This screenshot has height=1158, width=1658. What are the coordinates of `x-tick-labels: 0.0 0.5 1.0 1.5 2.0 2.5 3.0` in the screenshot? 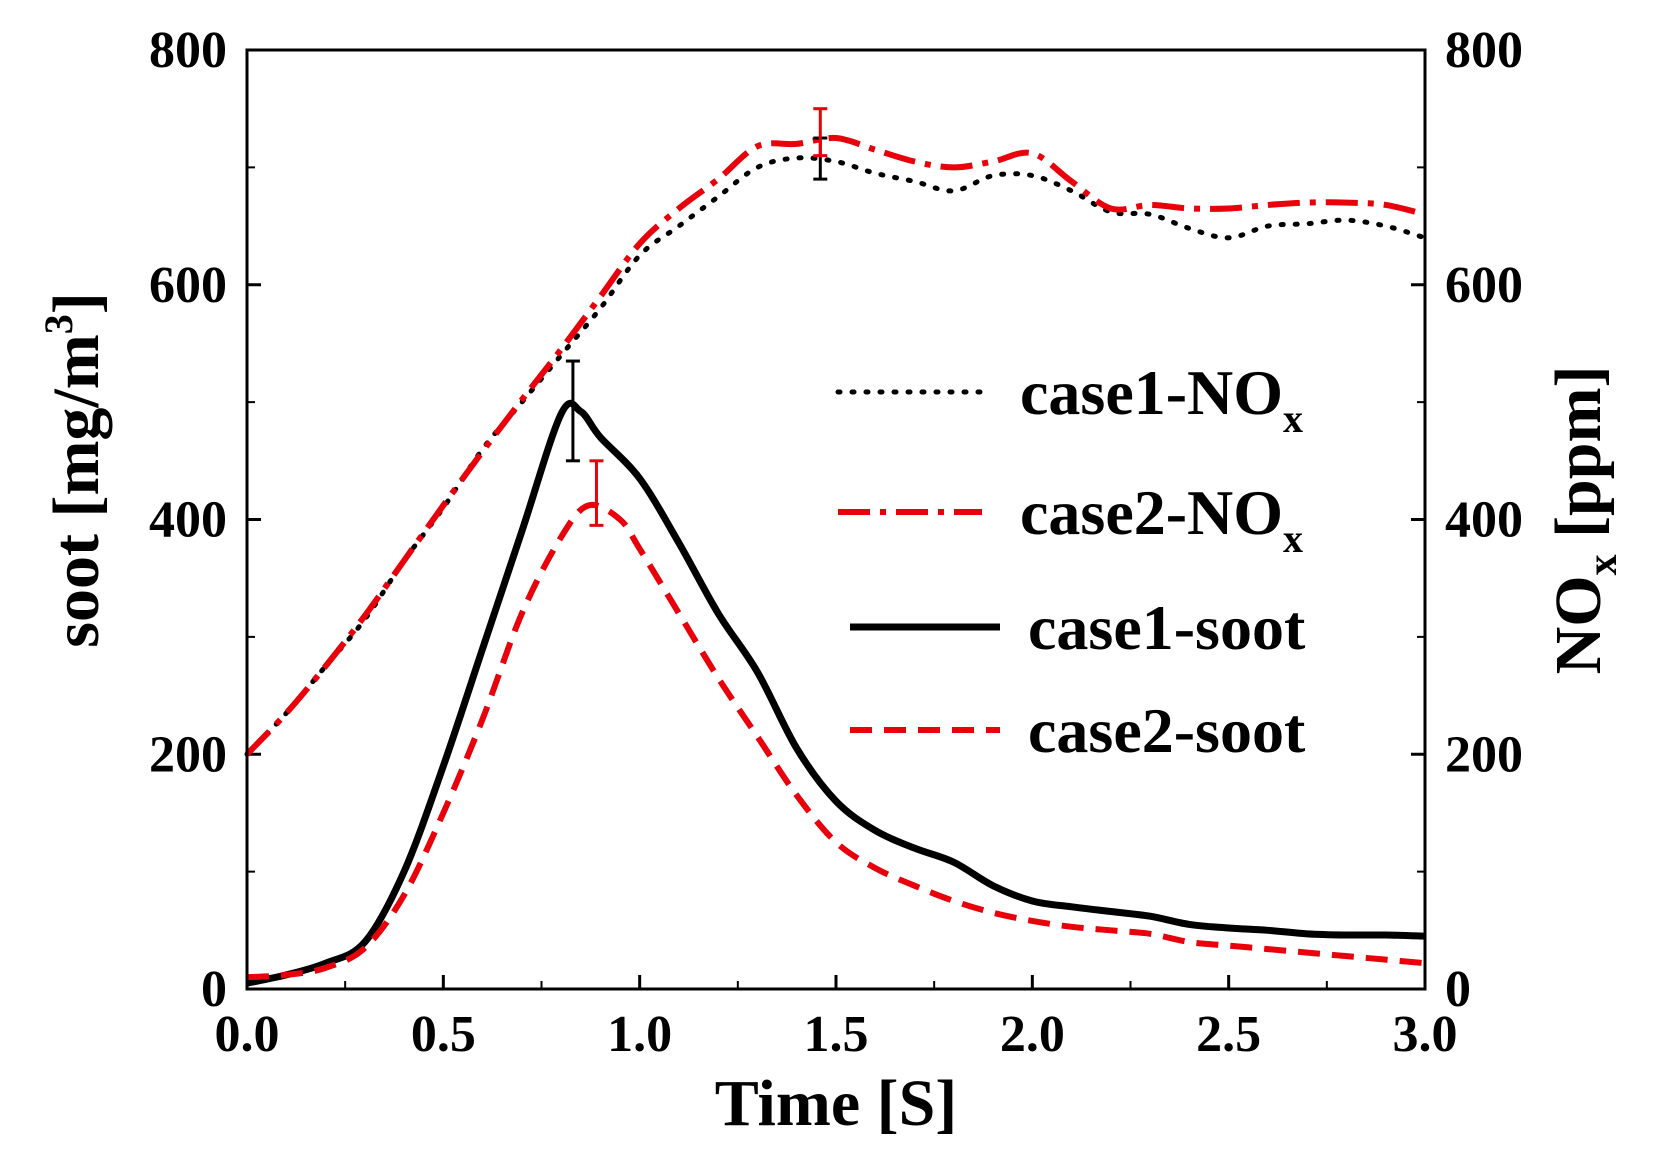 It's located at (836, 1034).